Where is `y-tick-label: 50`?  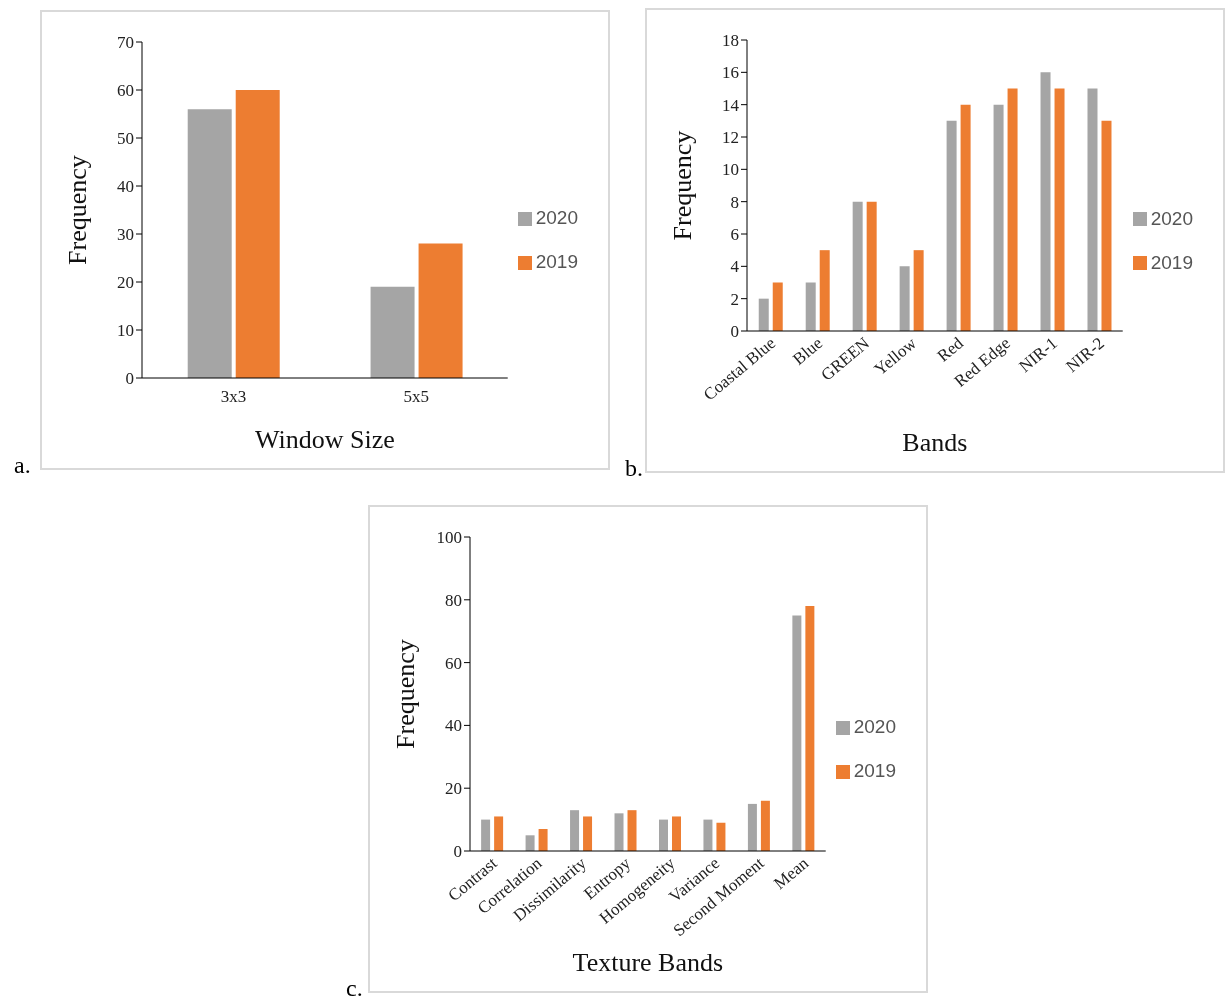
y-tick-label: 50 is located at coordinates (125, 139).